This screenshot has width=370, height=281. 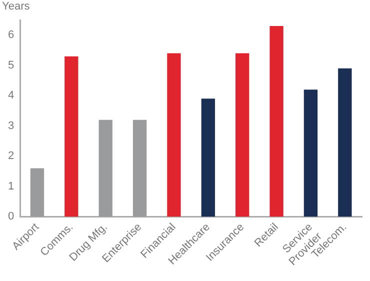 What do you see at coordinates (11, 216) in the screenshot?
I see `y-tick-label: 0` at bounding box center [11, 216].